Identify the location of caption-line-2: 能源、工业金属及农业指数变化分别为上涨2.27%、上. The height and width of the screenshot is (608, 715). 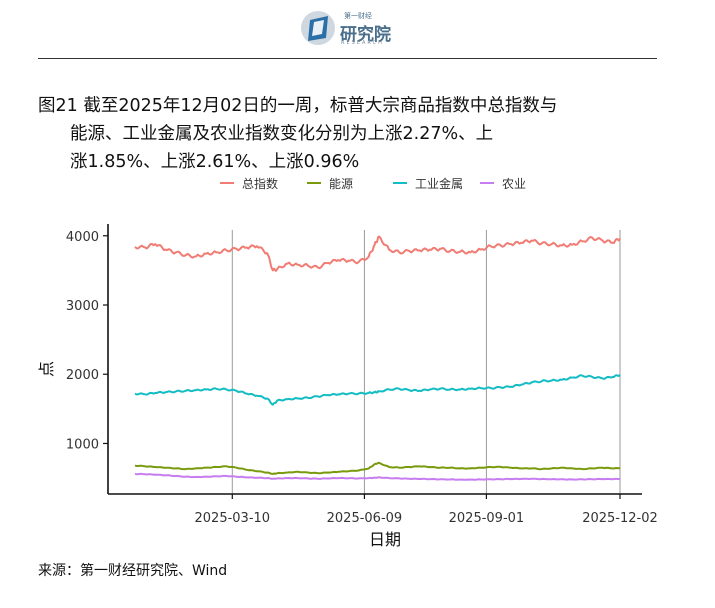
(282, 134).